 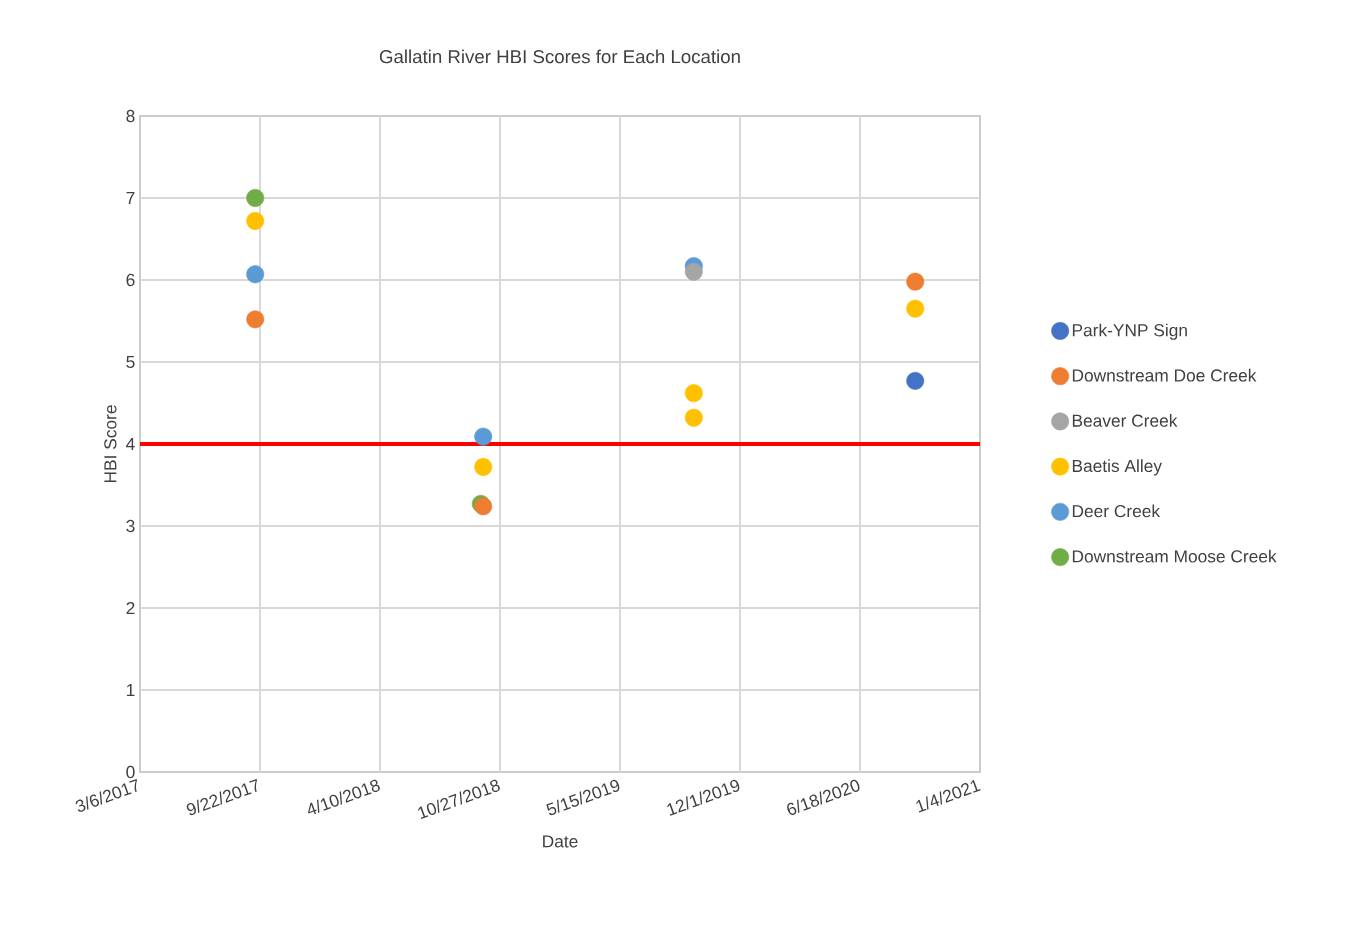 What do you see at coordinates (130, 690) in the screenshot?
I see `y-tick-label: 1` at bounding box center [130, 690].